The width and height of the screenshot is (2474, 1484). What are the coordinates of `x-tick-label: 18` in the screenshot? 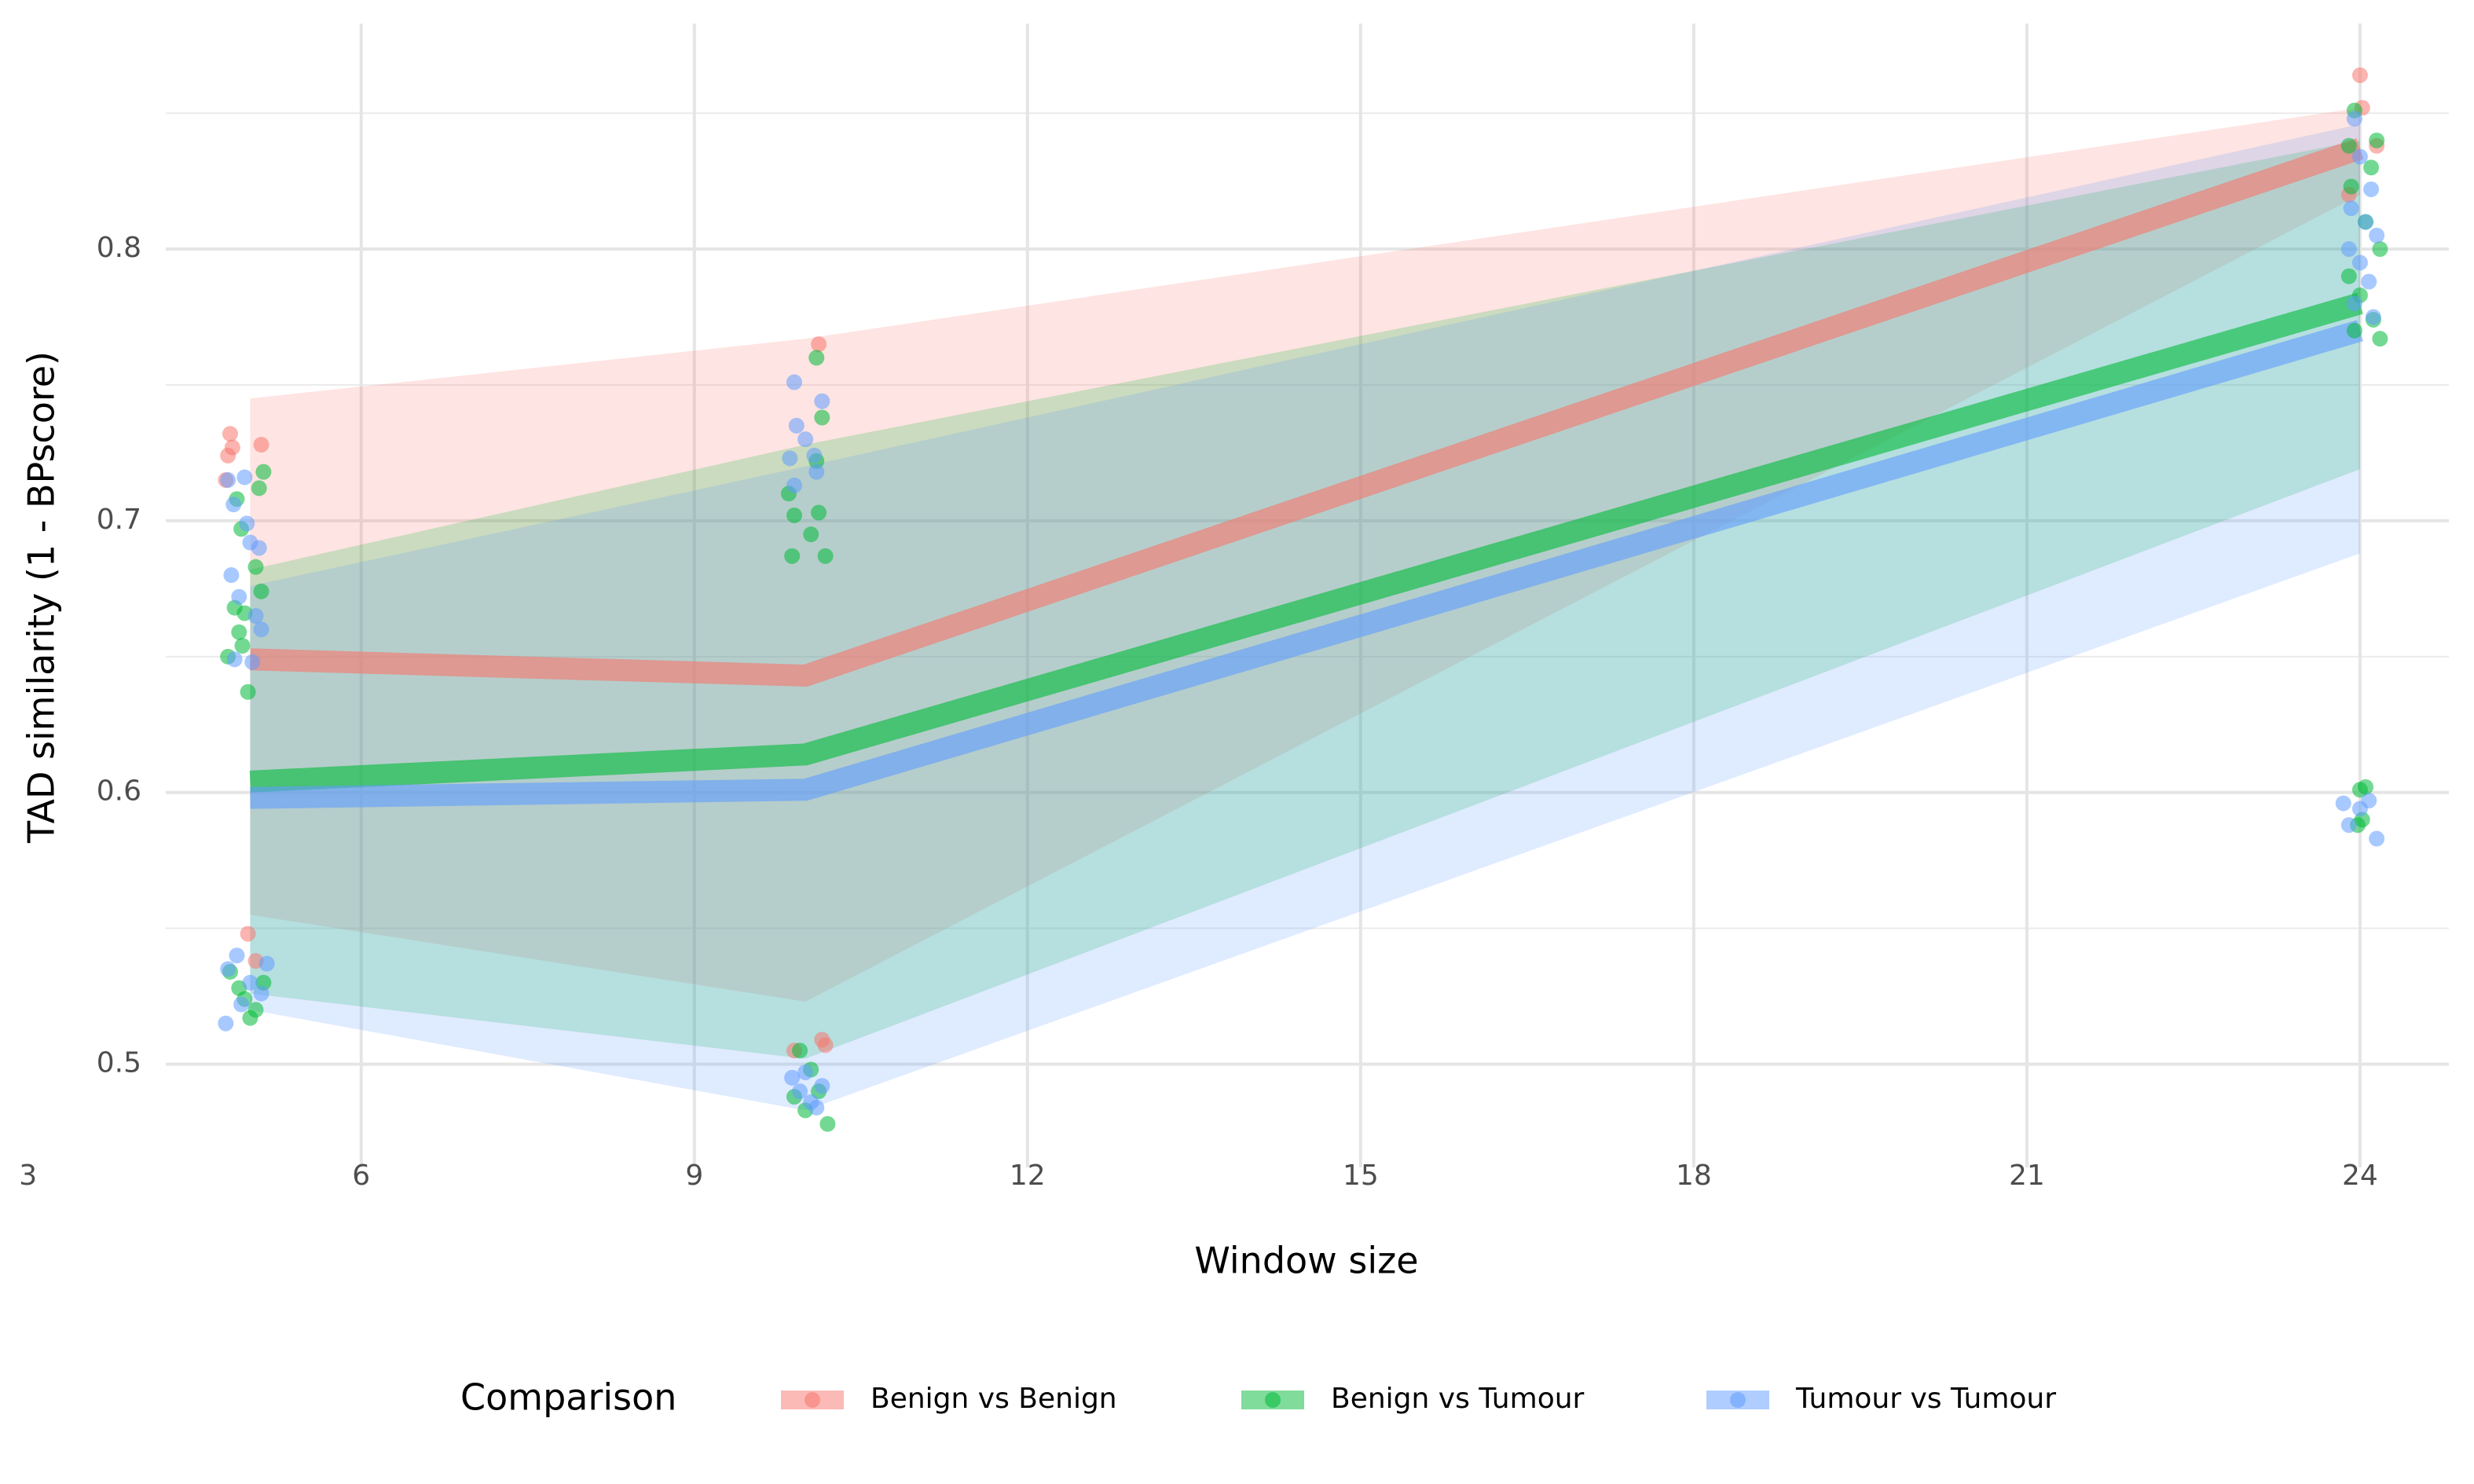 It's located at (1694, 1176).